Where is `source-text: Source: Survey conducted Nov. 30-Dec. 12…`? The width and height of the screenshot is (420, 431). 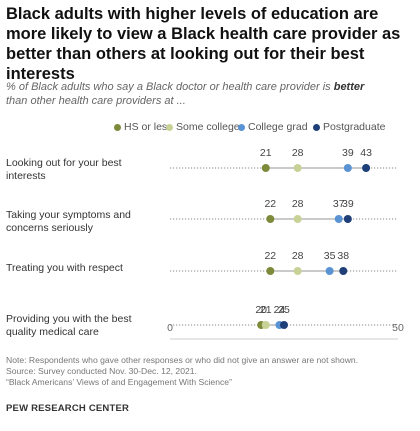 source-text: Source: Survey conducted Nov. 30-Dec. 12… is located at coordinates (101, 371).